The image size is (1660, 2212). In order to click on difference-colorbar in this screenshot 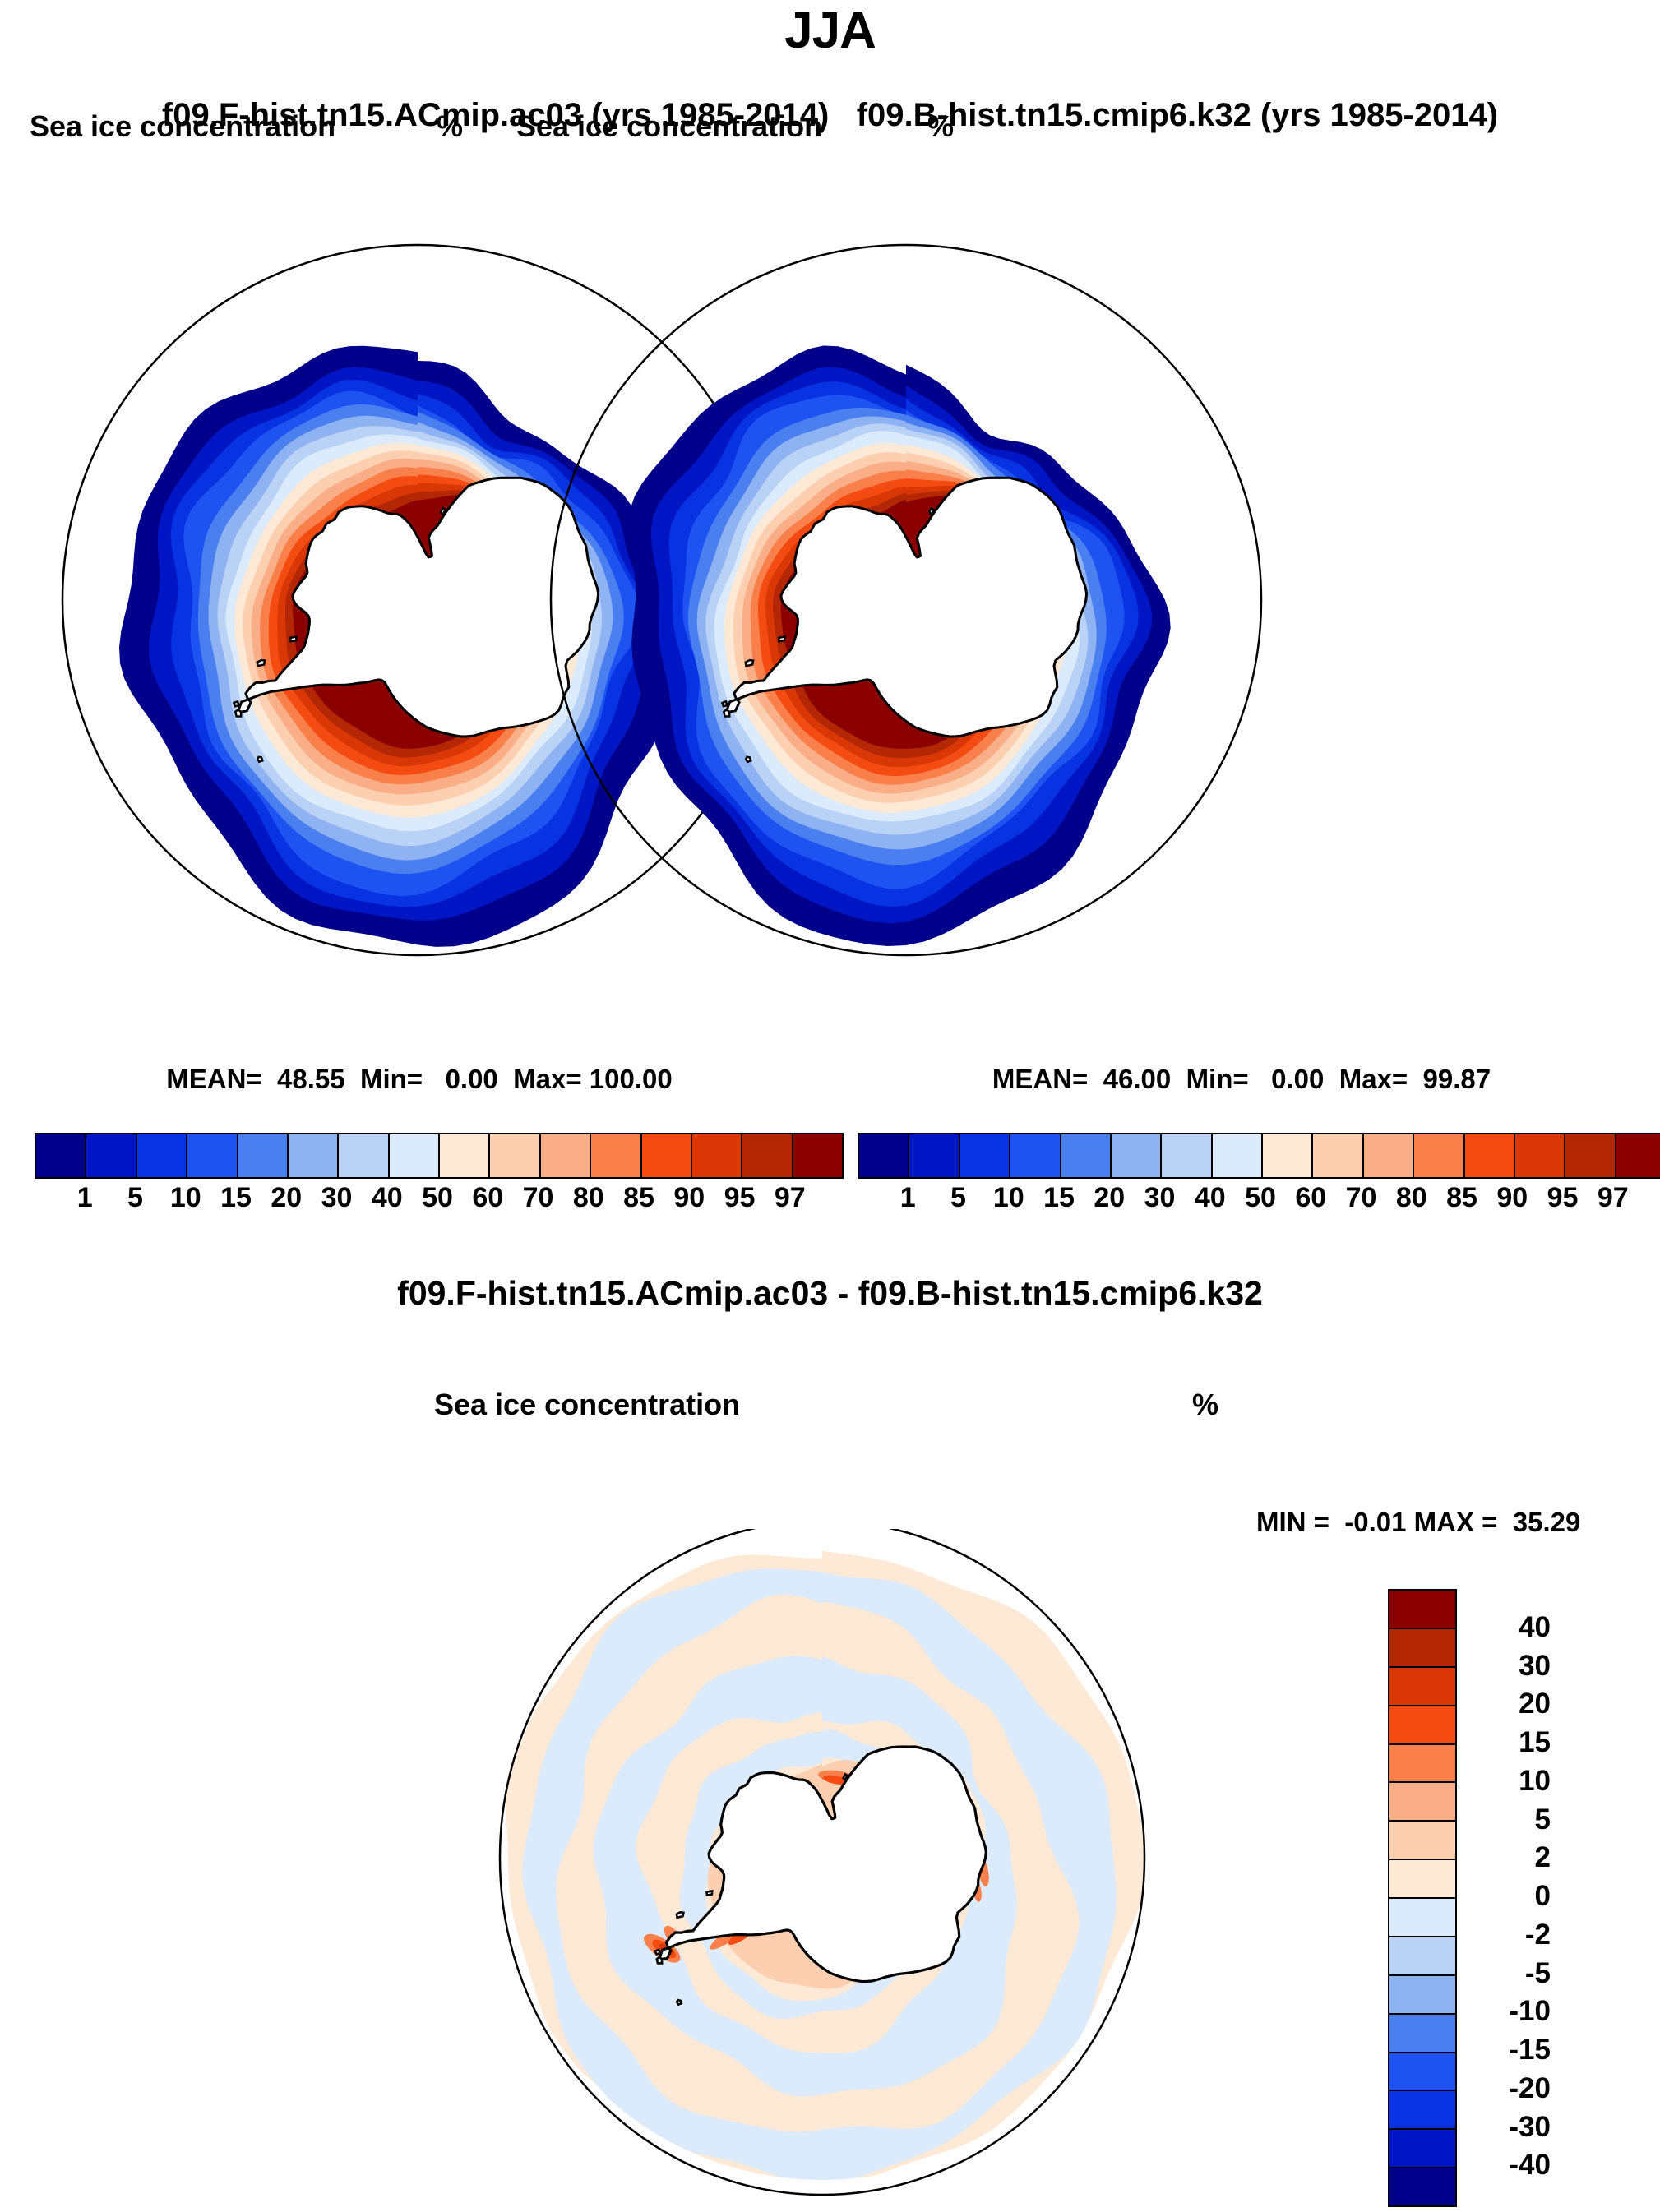, I will do `click(1422, 1898)`.